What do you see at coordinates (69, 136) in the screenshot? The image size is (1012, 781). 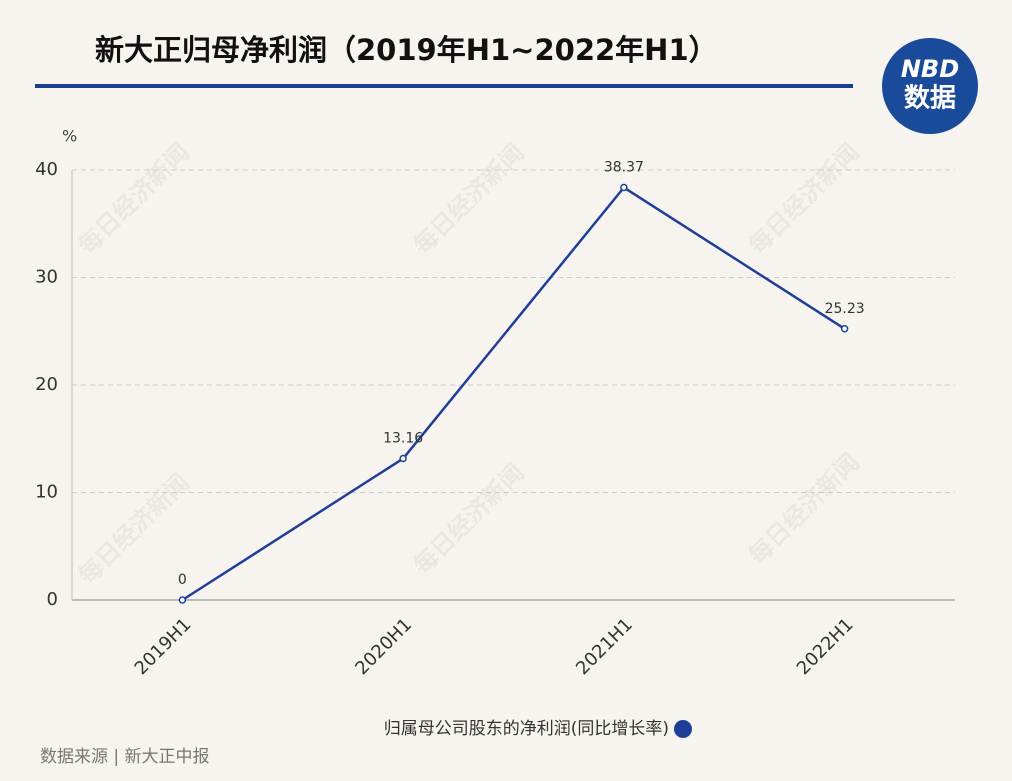 I see `y-unit: %` at bounding box center [69, 136].